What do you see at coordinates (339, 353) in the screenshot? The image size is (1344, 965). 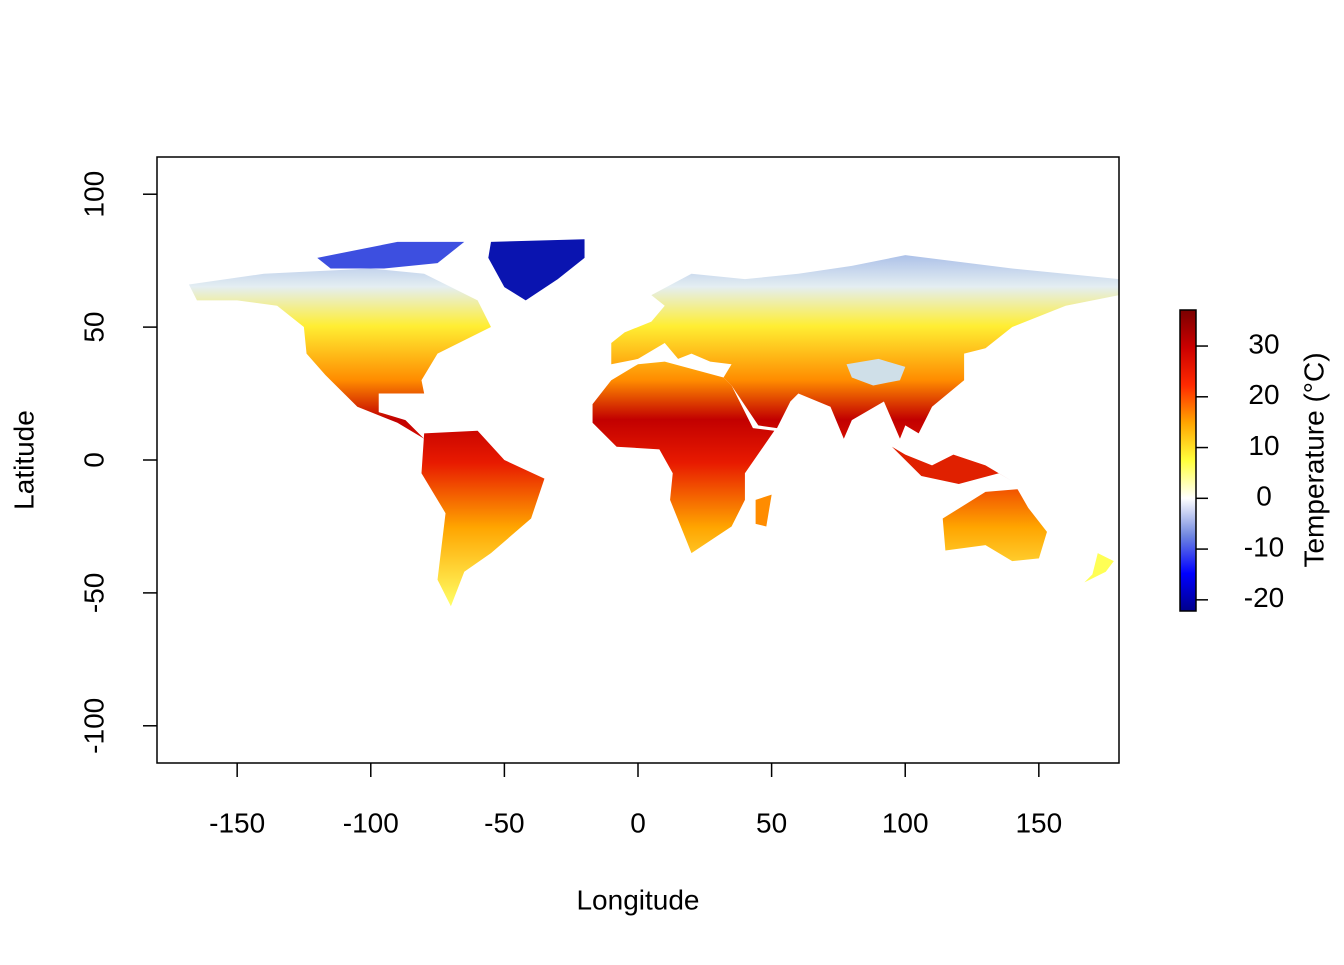 I see `north-america` at bounding box center [339, 353].